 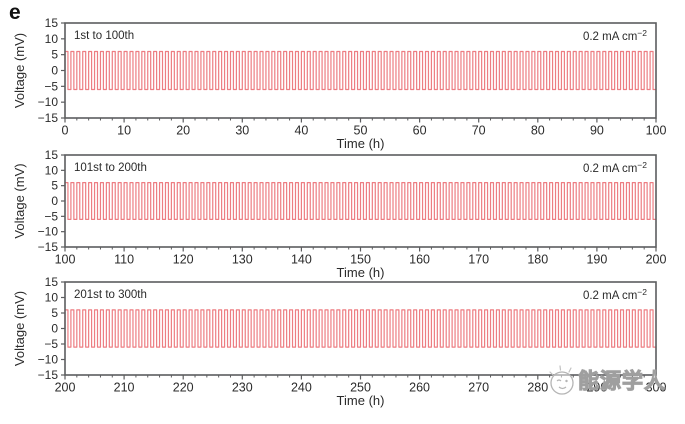 What do you see at coordinates (596, 260) in the screenshot?
I see `x-tick-label: 190` at bounding box center [596, 260].